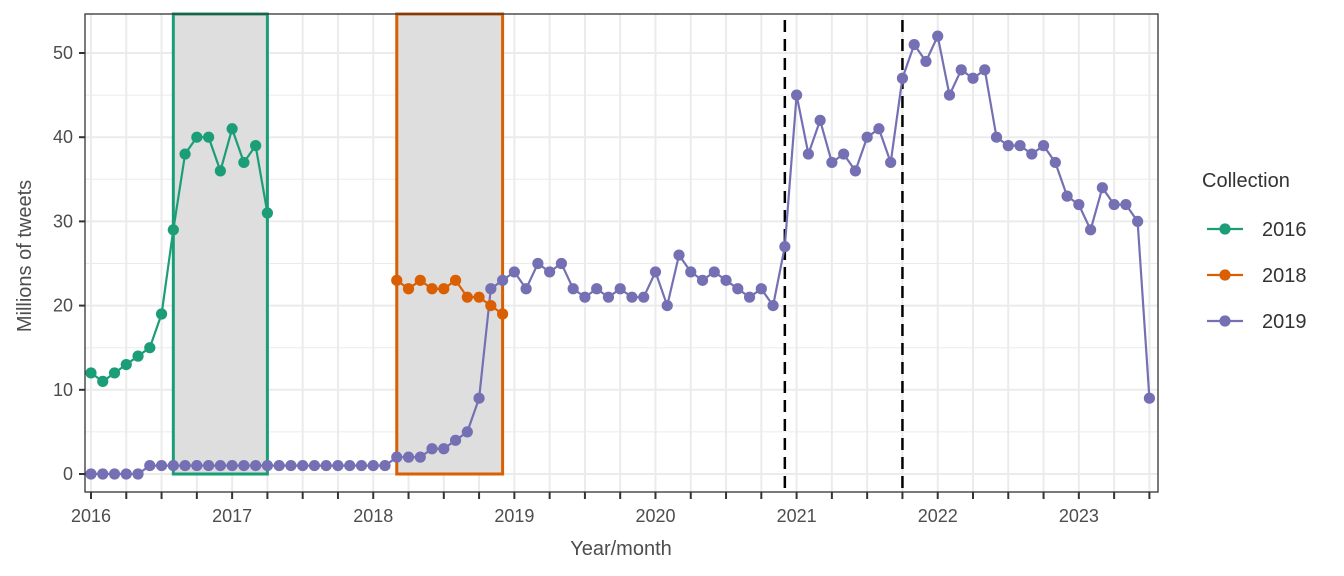 The image size is (1344, 576). I want to click on series-2018, so click(450, 297).